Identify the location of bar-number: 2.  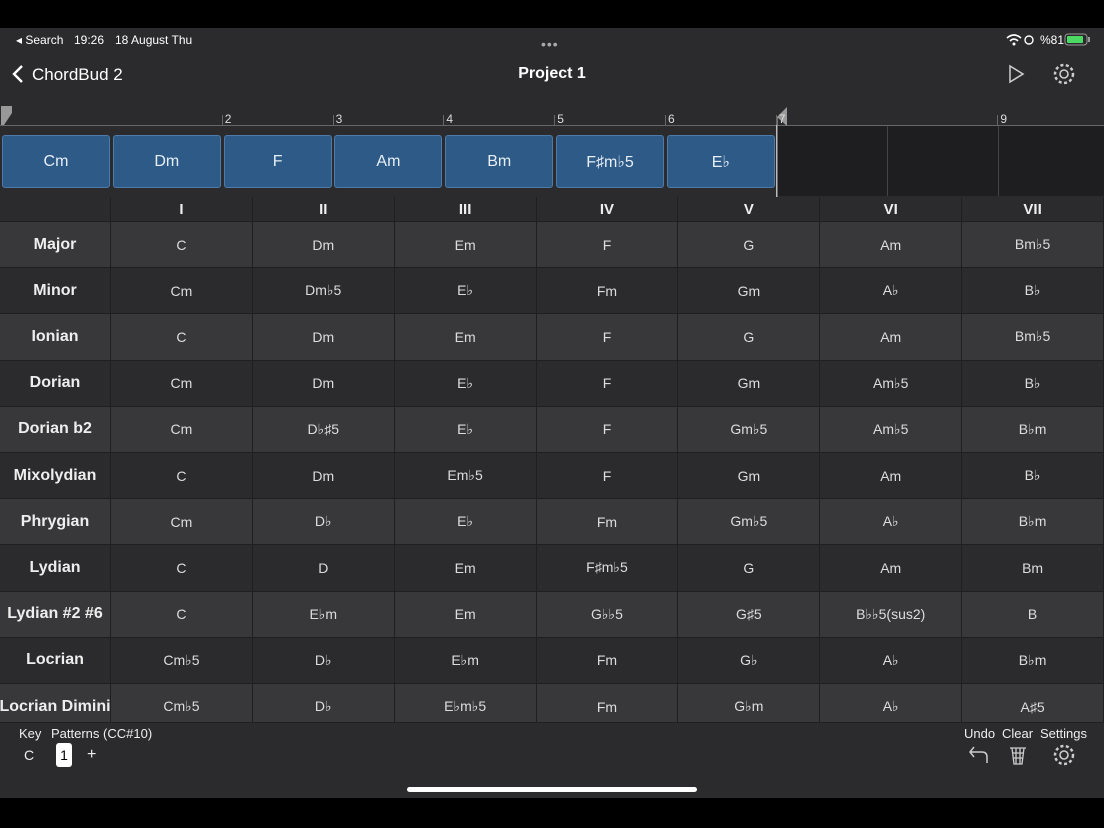
(228, 119).